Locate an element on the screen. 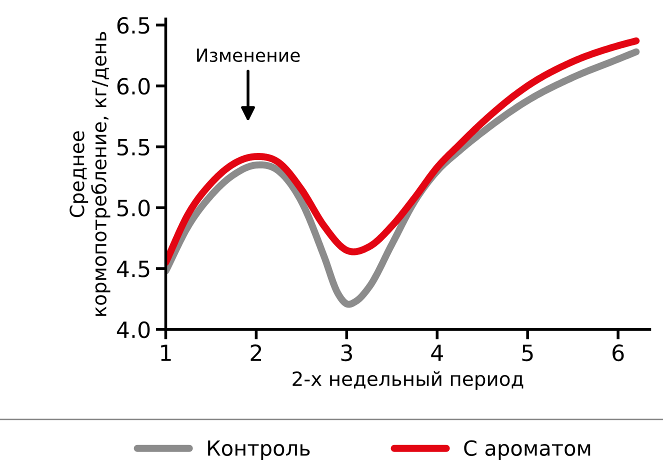 This screenshot has height=474, width=663. legend-label: С ароматом is located at coordinates (527, 450).